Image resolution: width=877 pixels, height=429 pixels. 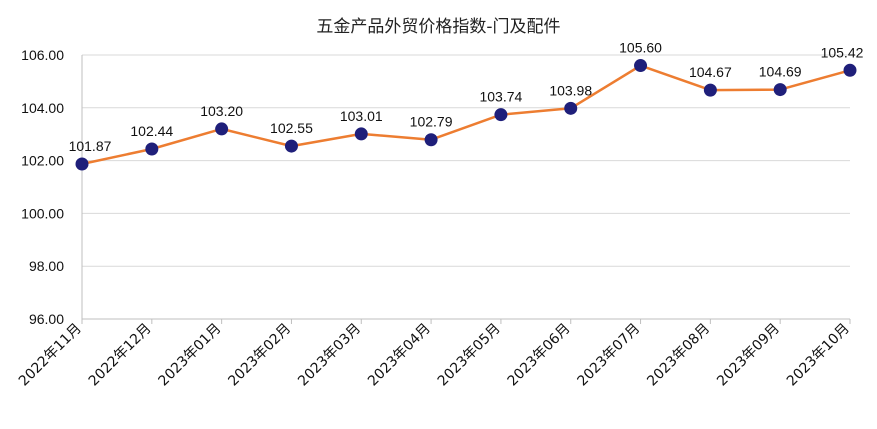 What do you see at coordinates (640, 48) in the screenshot?
I see `data-label: 105.60` at bounding box center [640, 48].